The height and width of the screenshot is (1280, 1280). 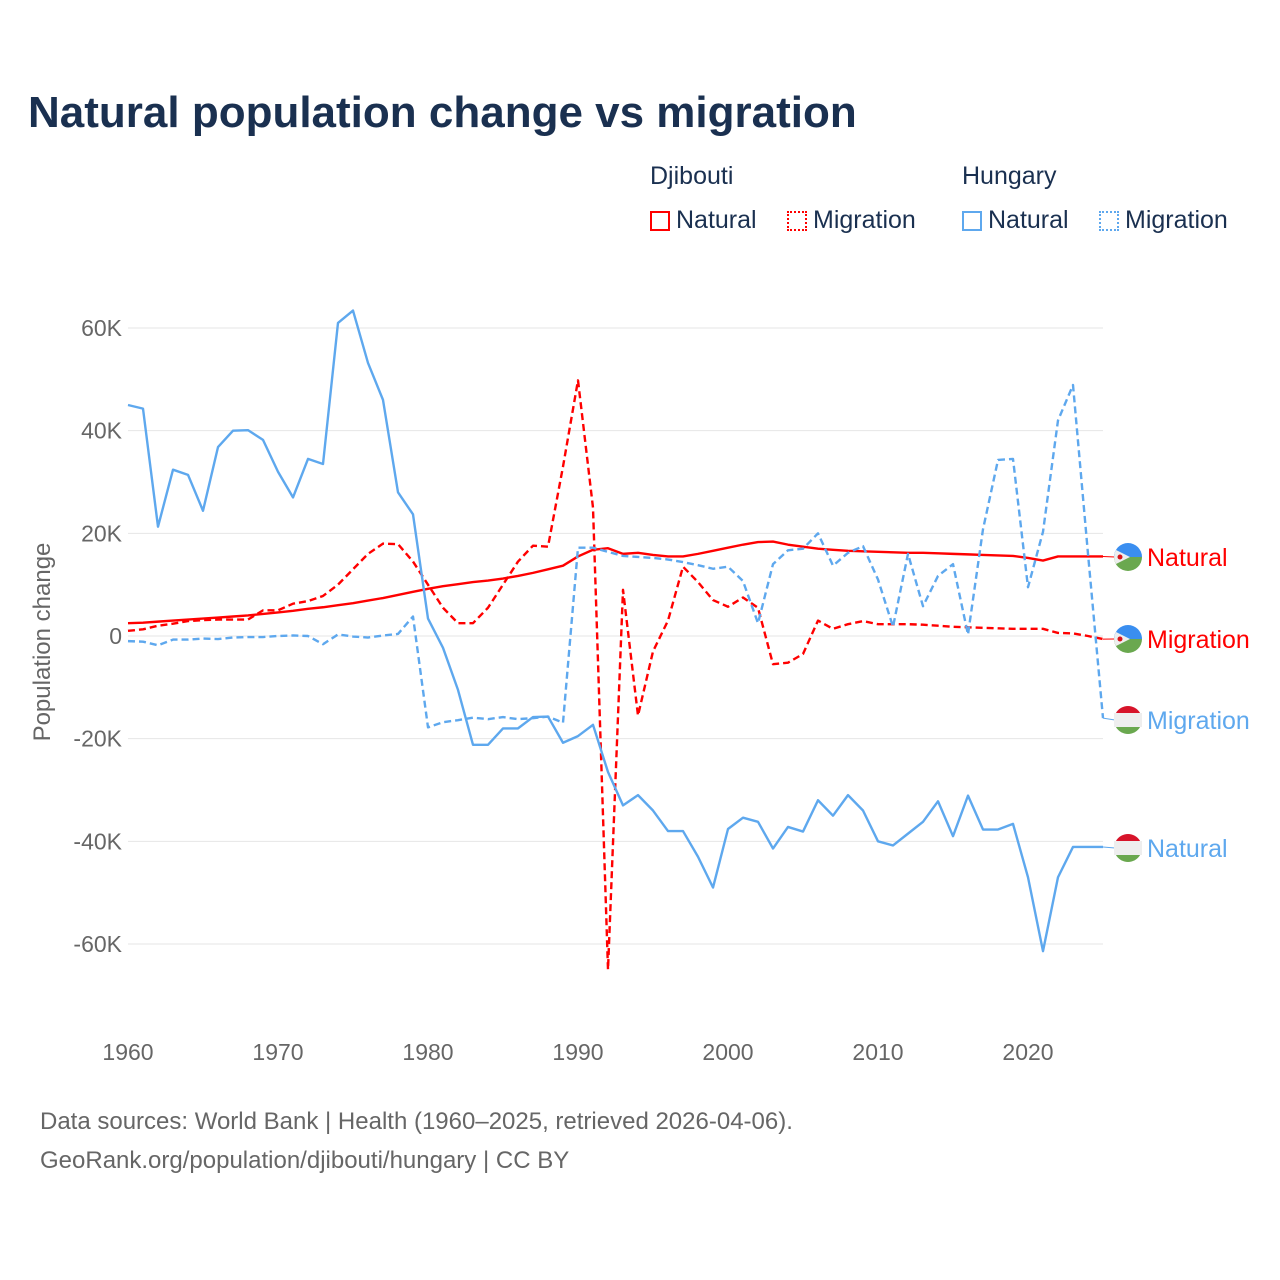 I want to click on legend-djibouti-migration: Migration, so click(x=851, y=220).